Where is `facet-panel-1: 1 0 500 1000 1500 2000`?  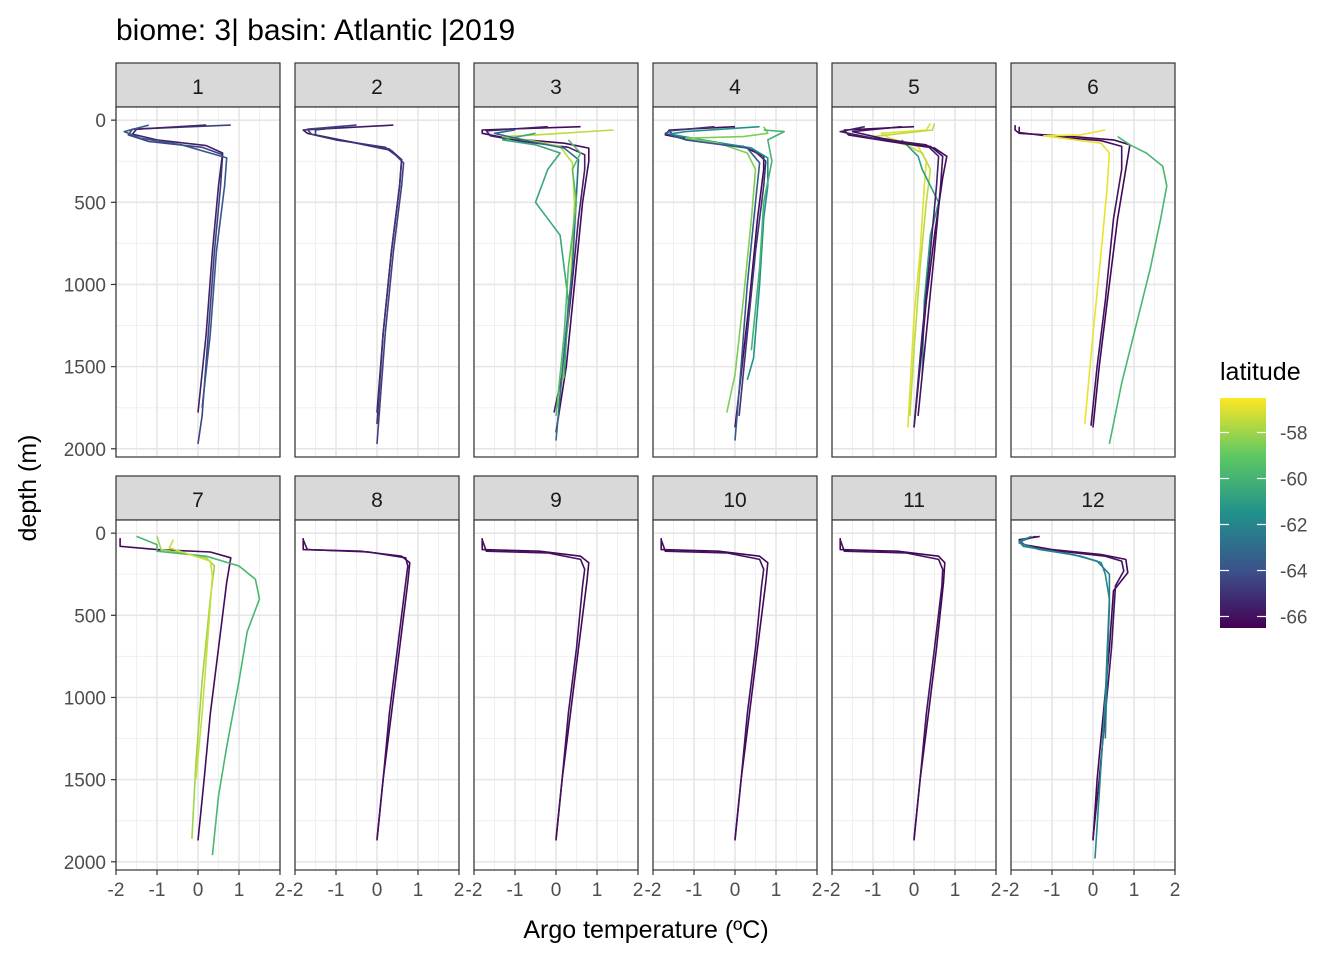
facet-panel-1: 1 0 500 1000 1500 2000 is located at coordinates (172, 261).